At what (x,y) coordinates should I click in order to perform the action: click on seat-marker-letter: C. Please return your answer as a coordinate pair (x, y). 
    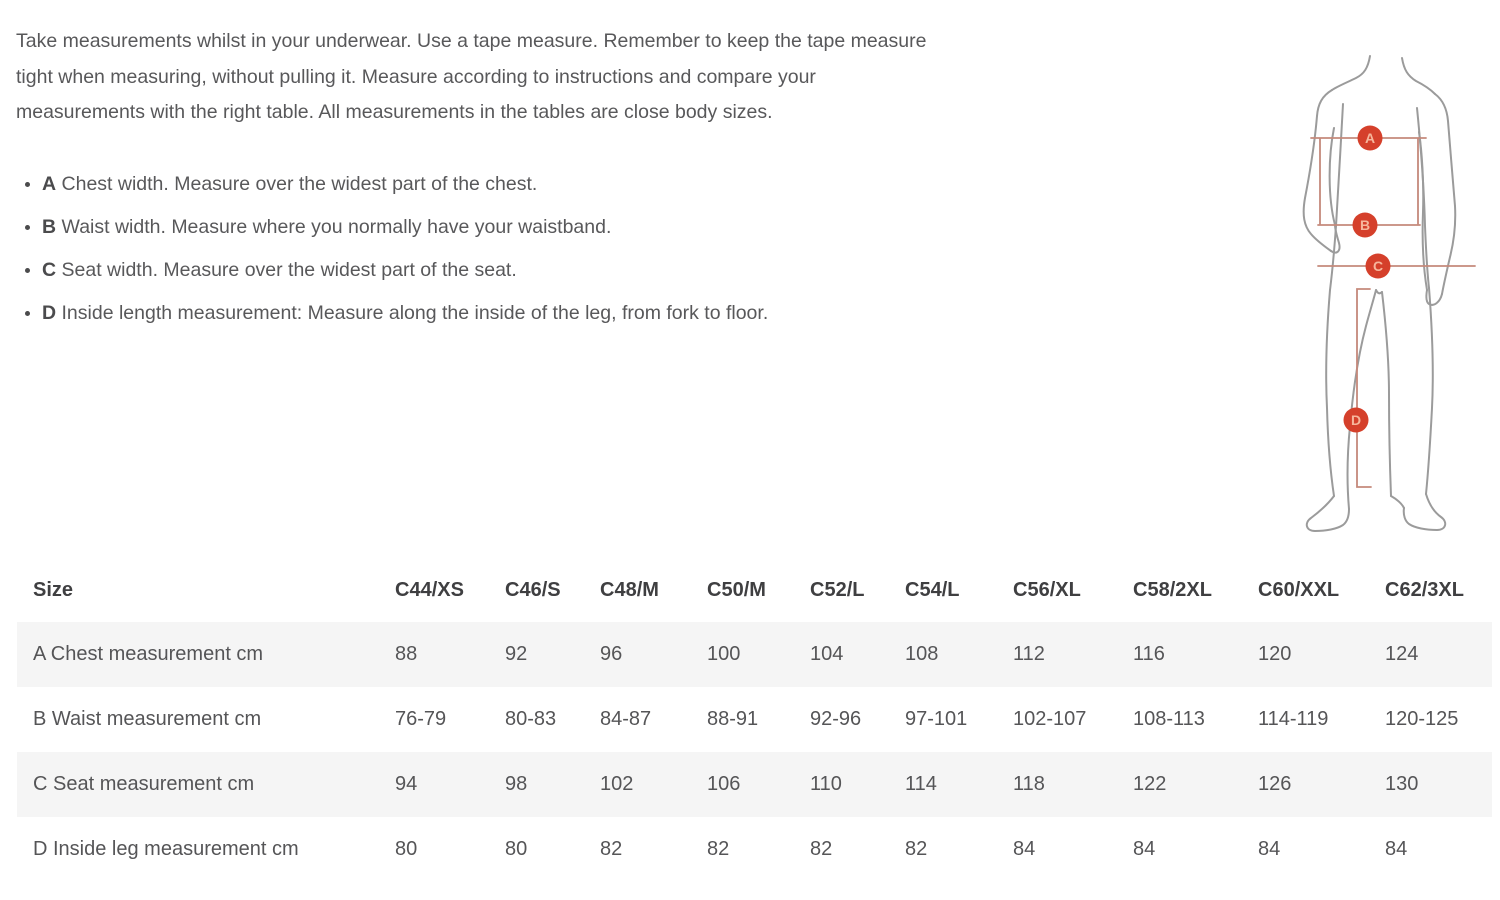
    Looking at the image, I should click on (1378, 266).